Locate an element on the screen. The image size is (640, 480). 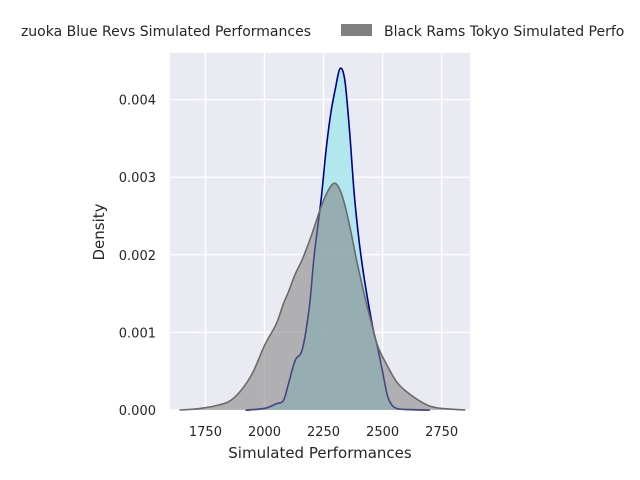
x-tick-label: 2250 is located at coordinates (323, 432).